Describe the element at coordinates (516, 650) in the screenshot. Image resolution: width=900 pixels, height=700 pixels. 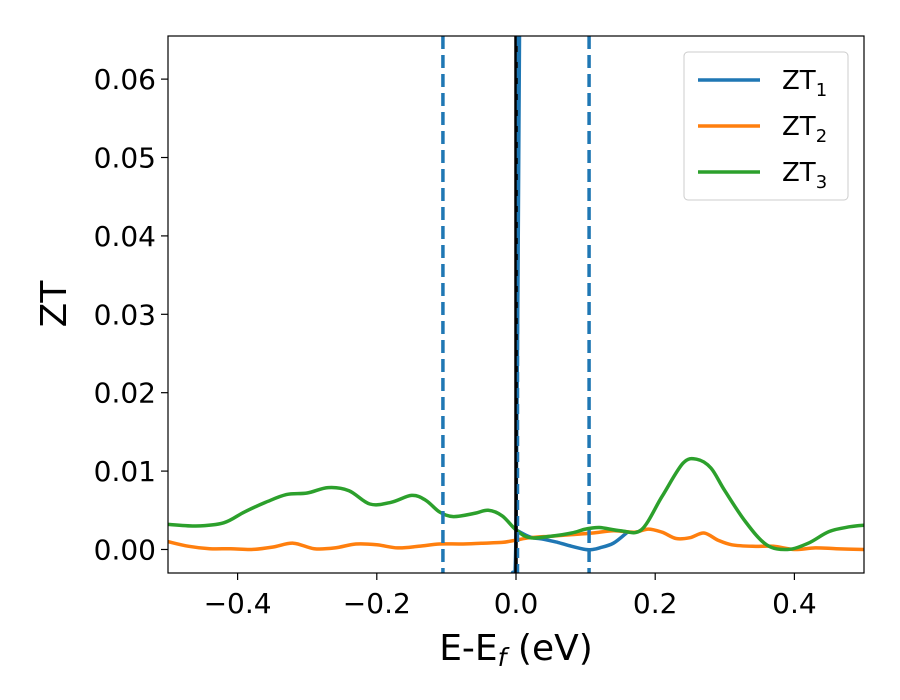
I see `x-axis-label: E-Ef (eV)` at that location.